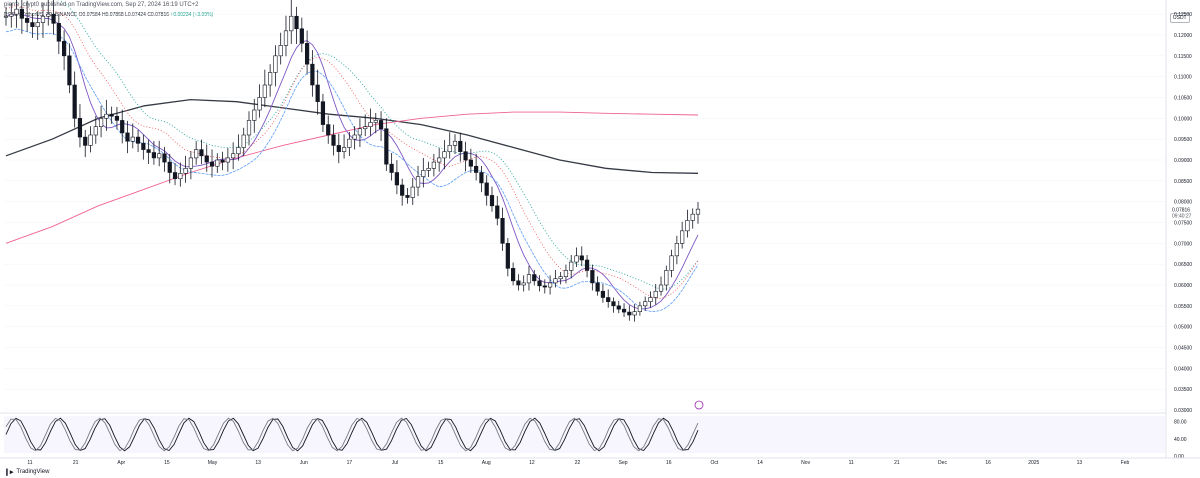  Describe the element at coordinates (1180, 18) in the screenshot. I see `currency-badge: USDT` at that location.